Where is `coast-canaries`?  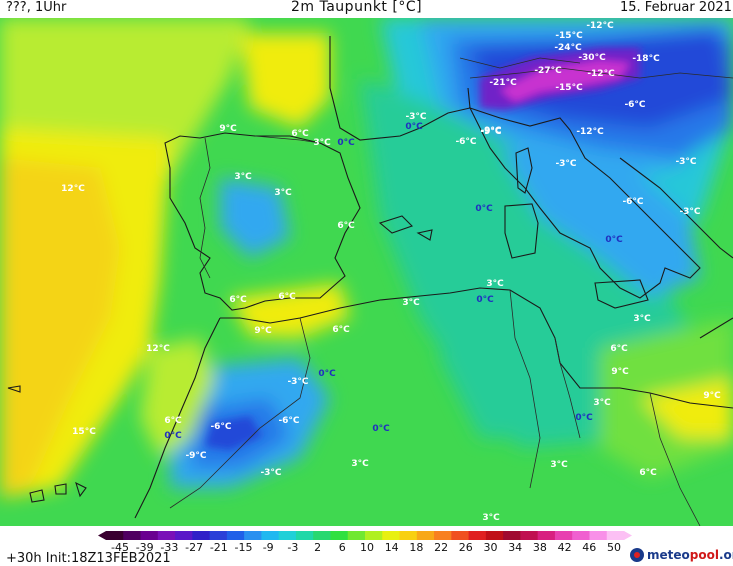
coast-canaries is located at coordinates (58, 492).